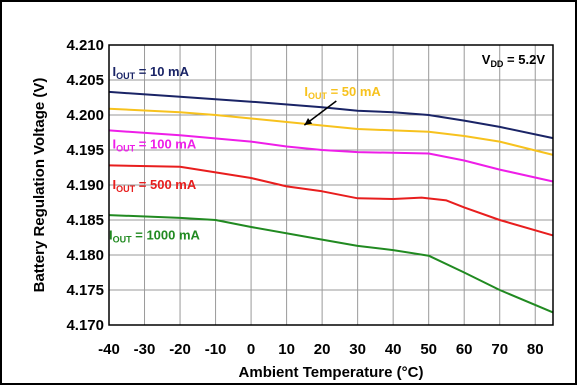 The width and height of the screenshot is (577, 387). I want to click on series-label: IOUT = 50 mA, so click(342, 92).